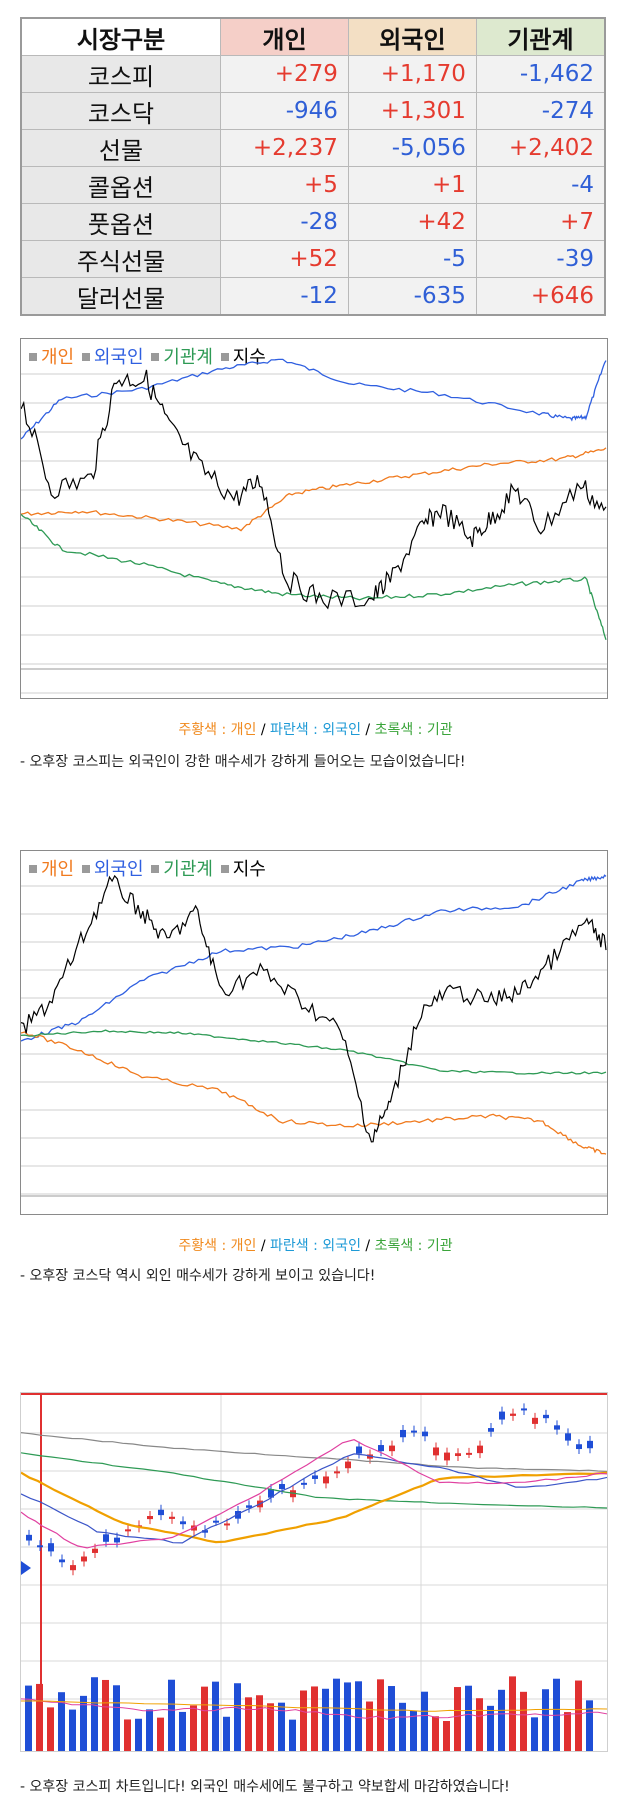 The image size is (631, 1818). What do you see at coordinates (412, 185) in the screenshot?
I see `table-cell: +1` at bounding box center [412, 185].